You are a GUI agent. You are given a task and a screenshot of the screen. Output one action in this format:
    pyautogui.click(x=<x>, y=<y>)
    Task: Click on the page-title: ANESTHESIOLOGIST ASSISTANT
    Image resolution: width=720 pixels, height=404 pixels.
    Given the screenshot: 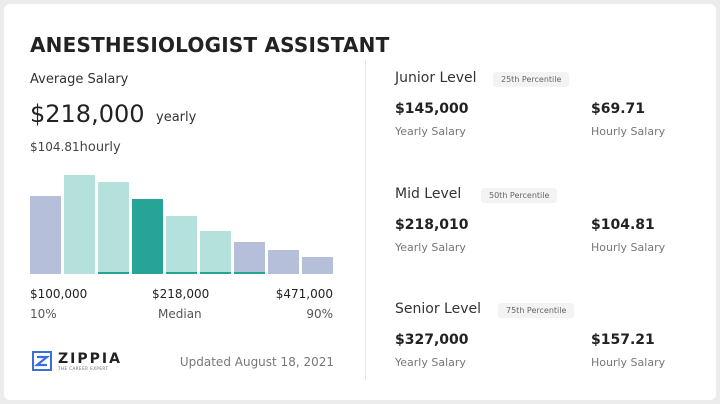 What is the action you would take?
    pyautogui.click(x=210, y=45)
    